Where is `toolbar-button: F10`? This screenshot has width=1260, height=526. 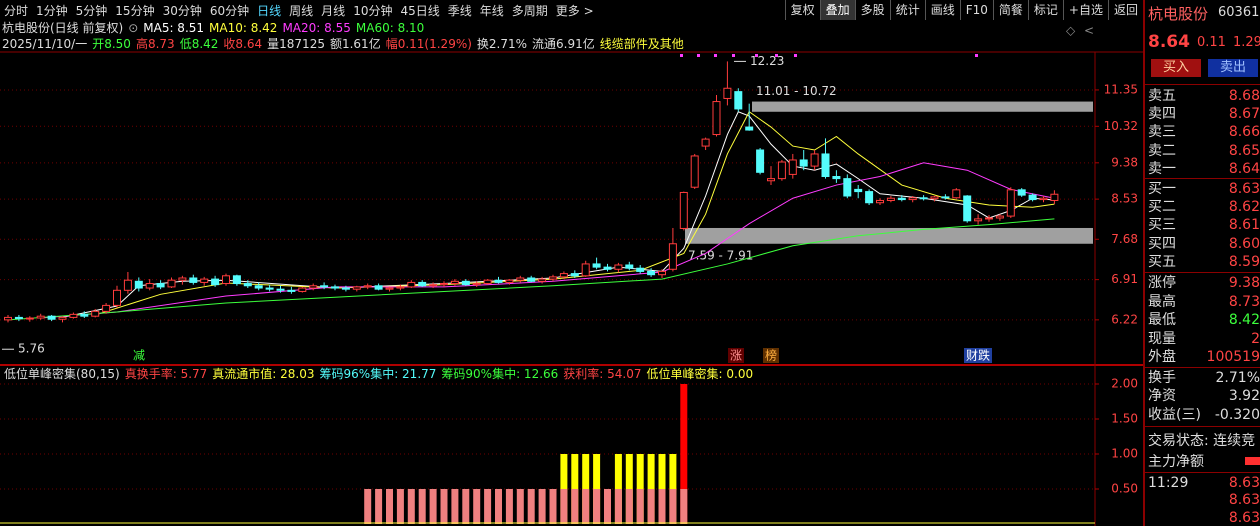 toolbar-button: F10 is located at coordinates (976, 10).